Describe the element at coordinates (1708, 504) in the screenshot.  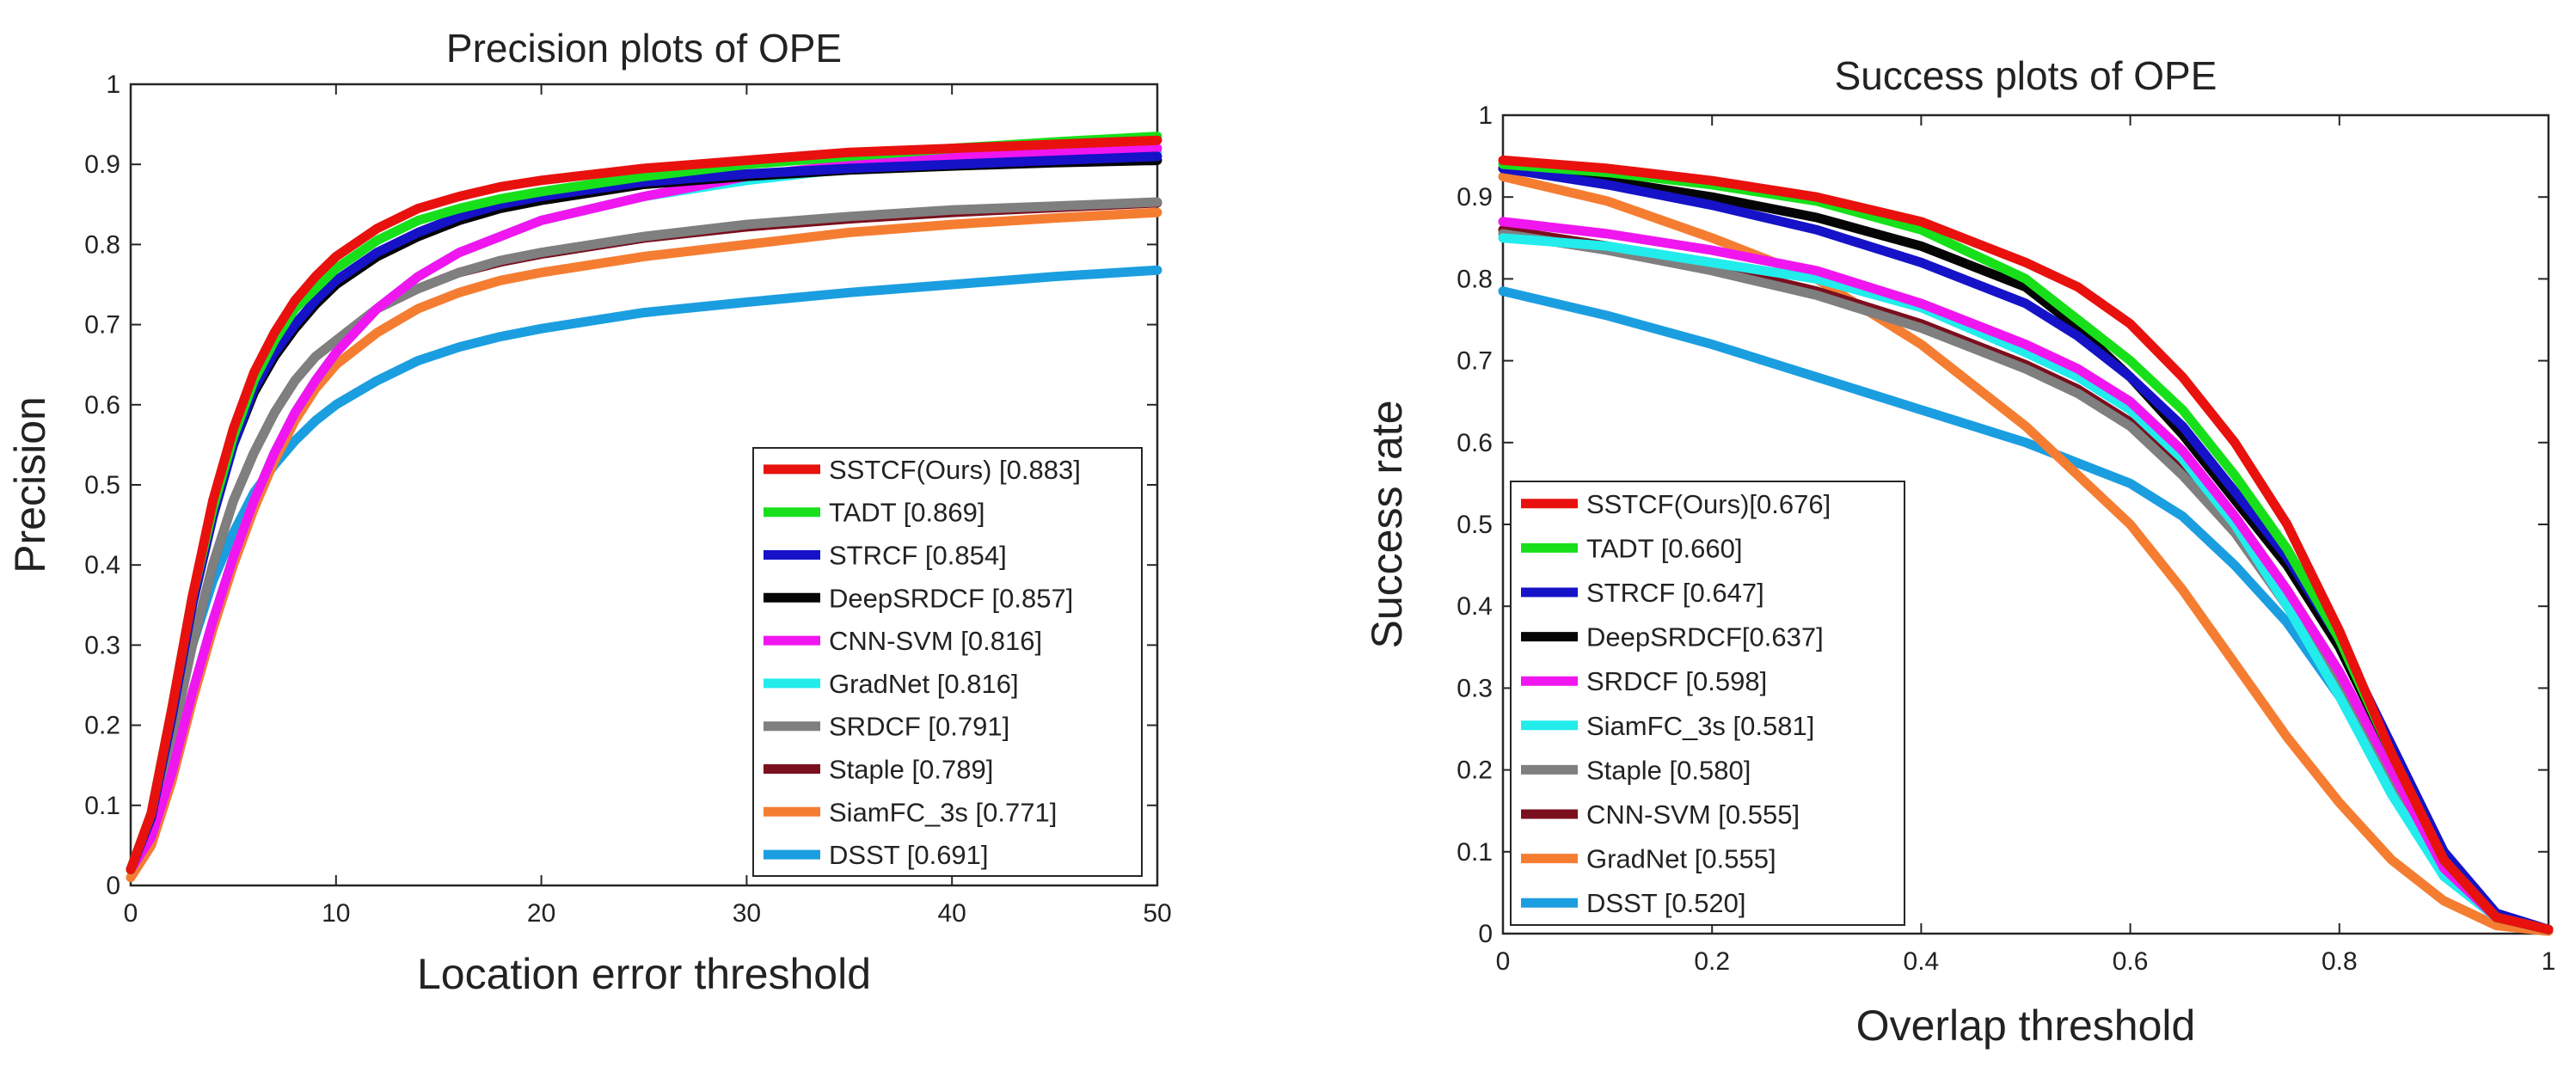
I see `legend-label: SSTCF(Ours)[0.676]` at that location.